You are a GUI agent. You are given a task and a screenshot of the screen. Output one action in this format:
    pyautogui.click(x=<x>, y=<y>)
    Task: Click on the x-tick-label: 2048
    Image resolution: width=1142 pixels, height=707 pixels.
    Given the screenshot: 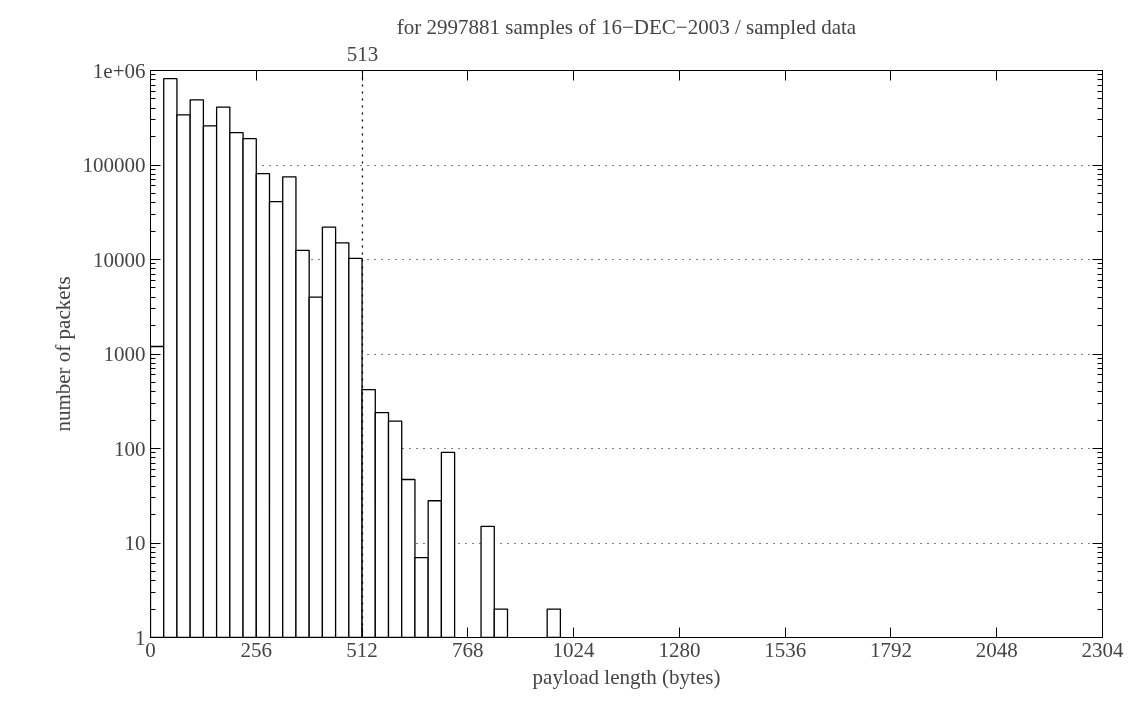 What is the action you would take?
    pyautogui.click(x=996, y=649)
    